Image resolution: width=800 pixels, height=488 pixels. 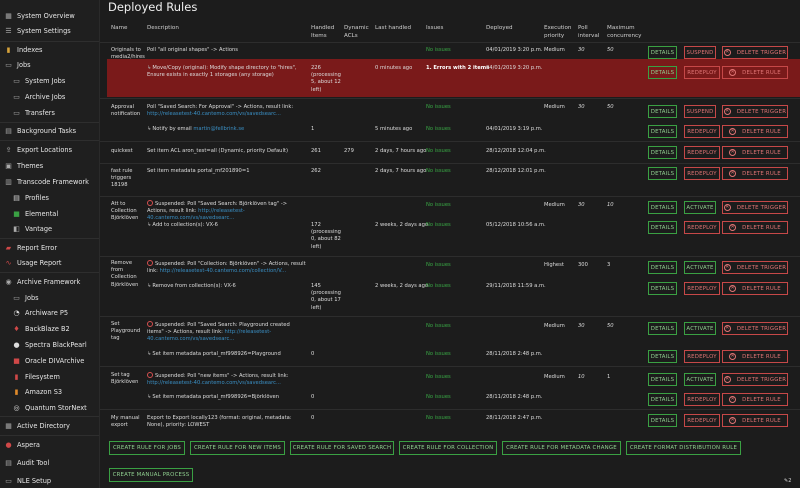 I want to click on deployed-date: 28/12/2018 12:04 p.m., so click(x=516, y=151).